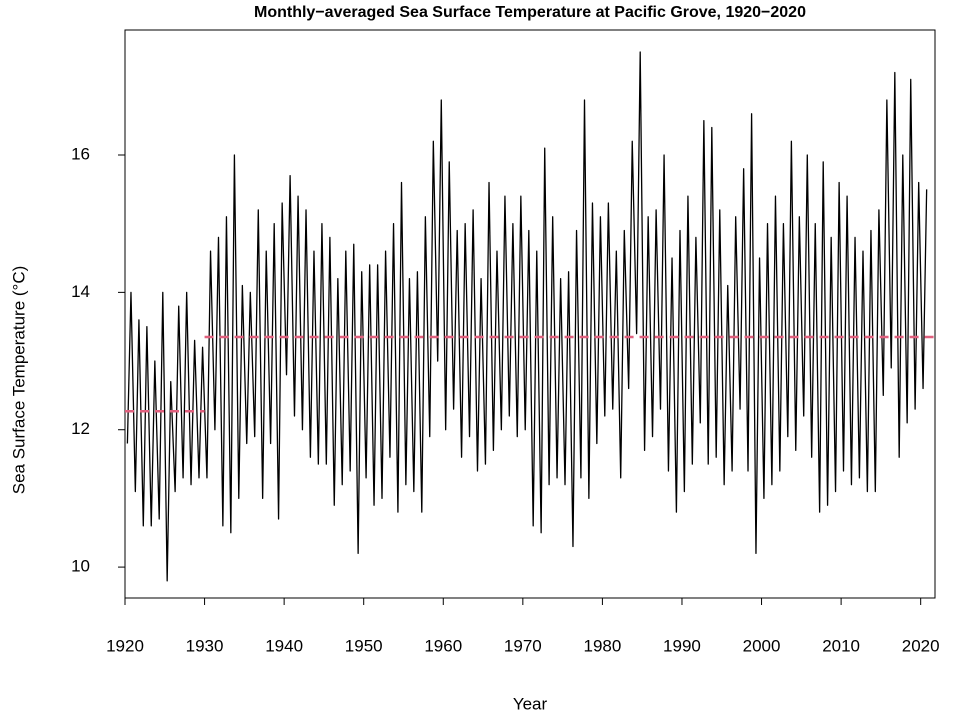  Describe the element at coordinates (205, 645) in the screenshot. I see `x-tick-label: 1930` at that location.